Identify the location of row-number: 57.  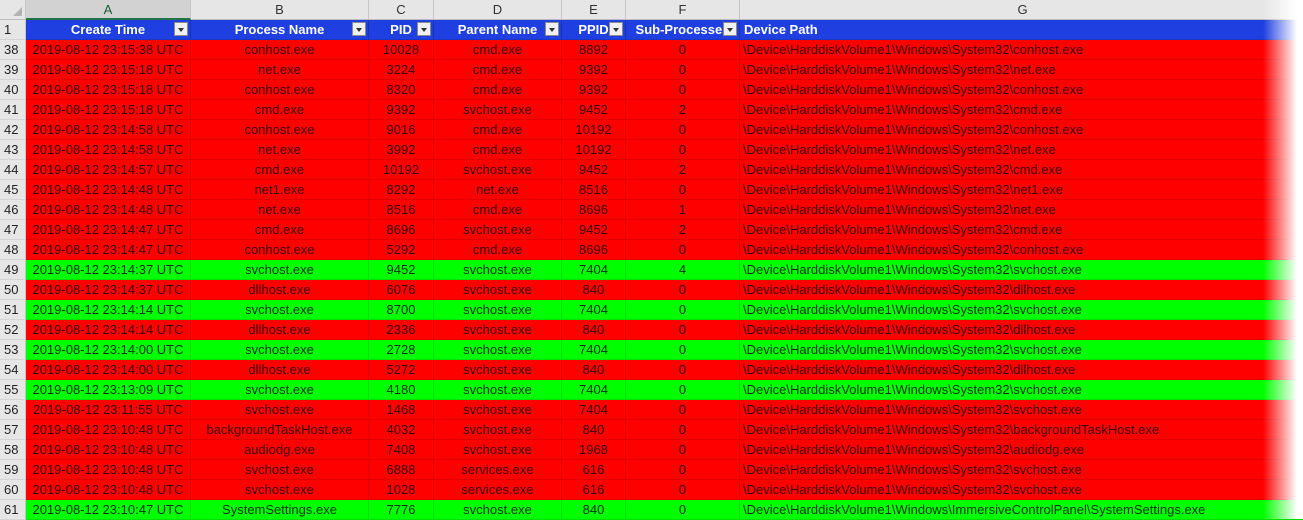
(13, 430).